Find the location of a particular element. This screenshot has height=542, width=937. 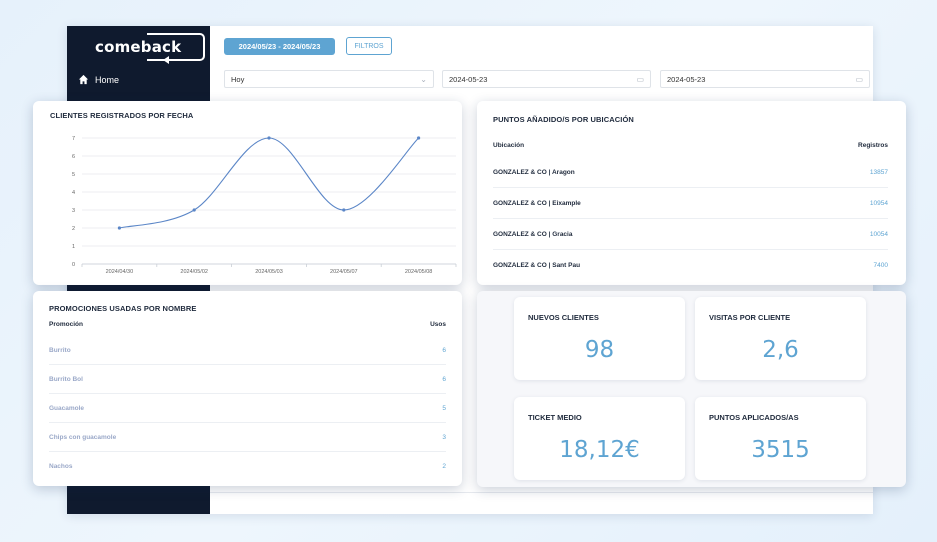

date-to-value: 2024-05-23 is located at coordinates (686, 79).